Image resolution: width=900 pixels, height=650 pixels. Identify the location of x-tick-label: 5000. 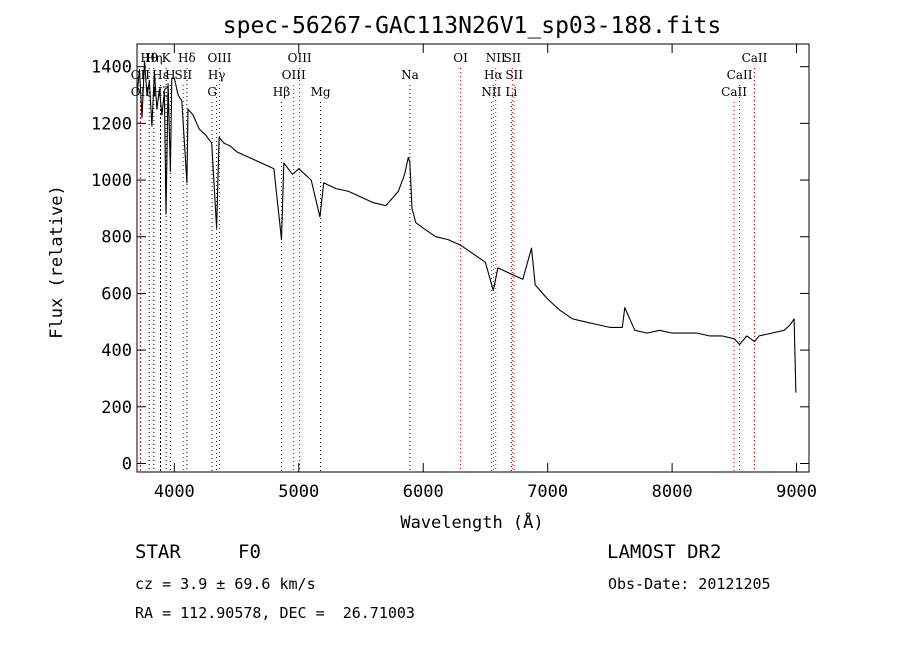
(298, 492).